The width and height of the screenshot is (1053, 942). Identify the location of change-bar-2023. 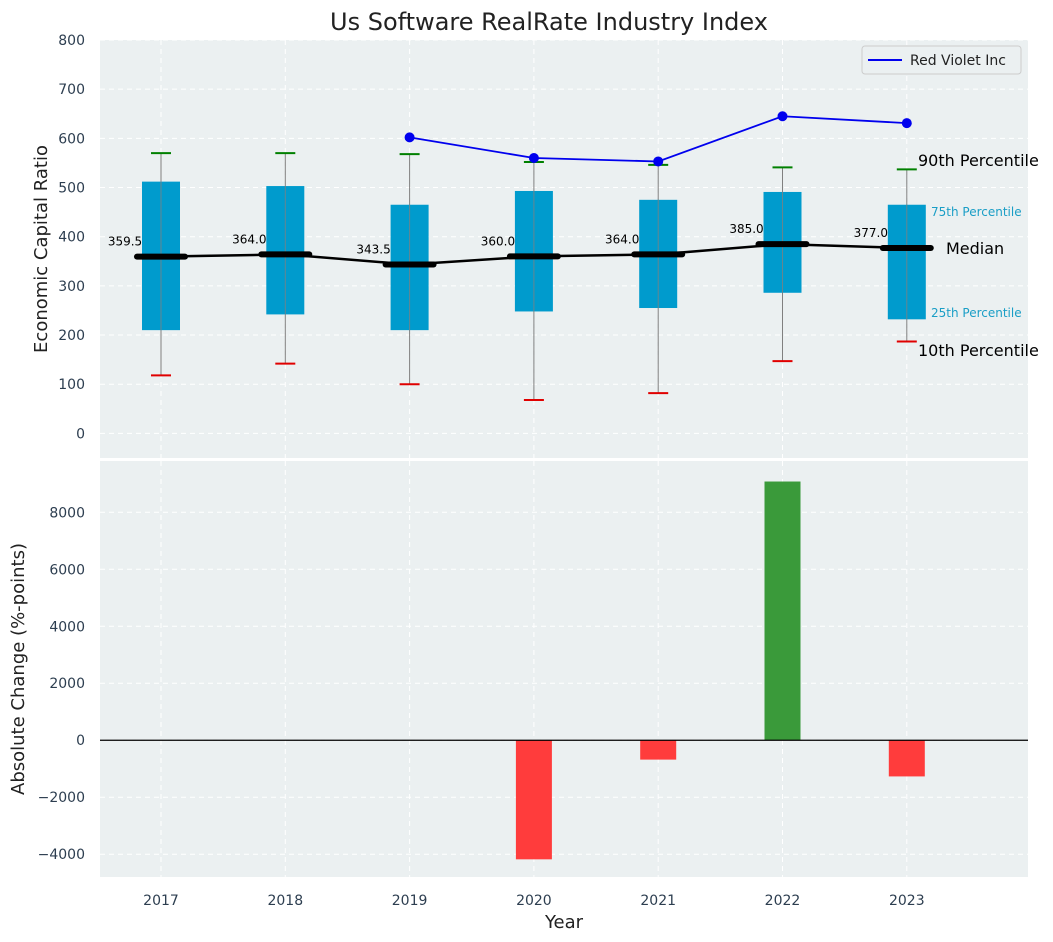
(906, 758).